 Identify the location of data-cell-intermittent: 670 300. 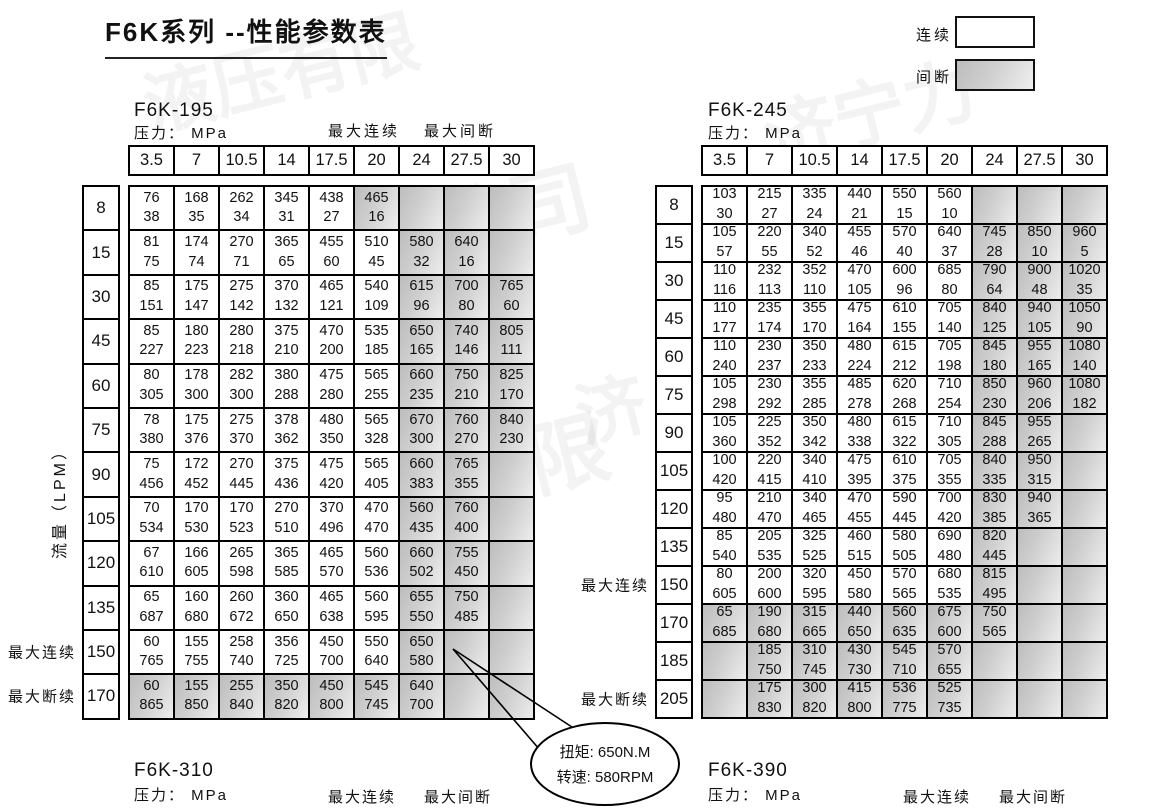
(422, 431).